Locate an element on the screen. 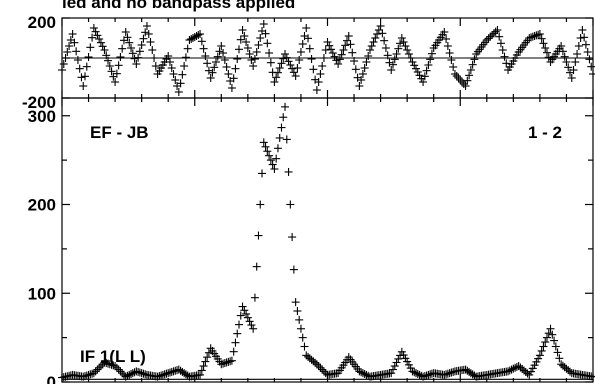 This screenshot has height=384, width=595. amplitude-y-tick-label: 100 is located at coordinates (42, 293).